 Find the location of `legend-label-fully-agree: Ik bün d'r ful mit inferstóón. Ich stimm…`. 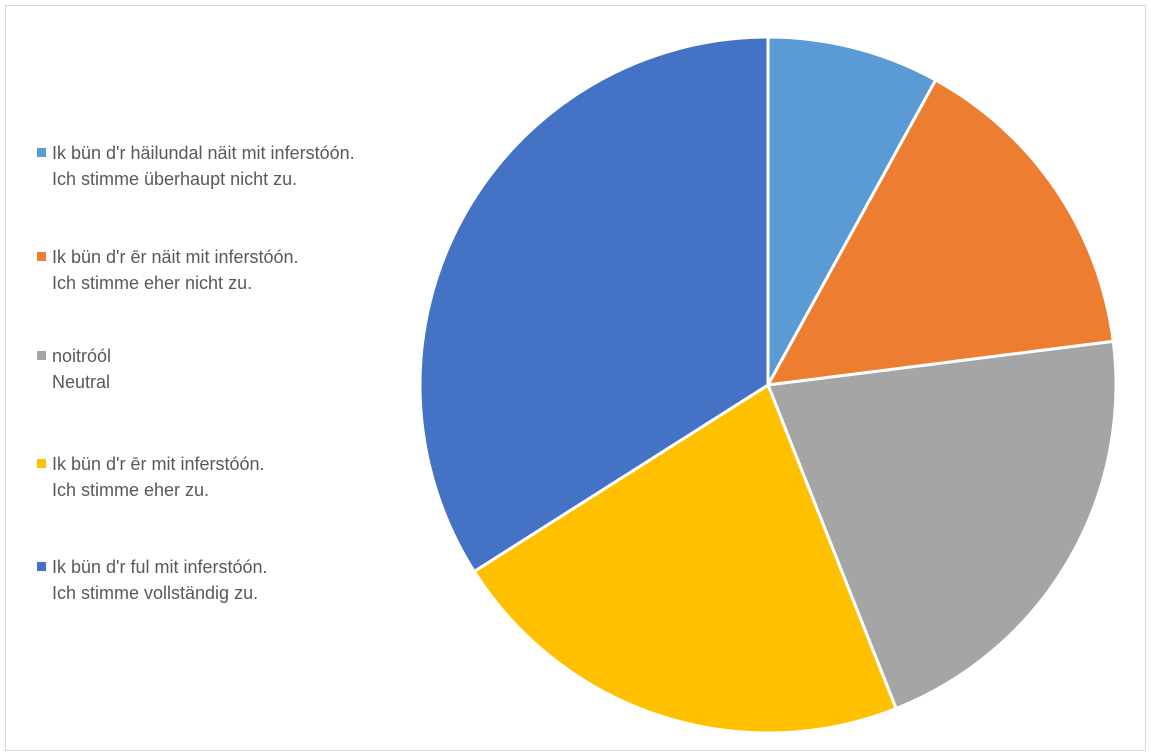

legend-label-fully-agree: Ik bün d'r ful mit inferstóón. Ich stimm… is located at coordinates (160, 580).